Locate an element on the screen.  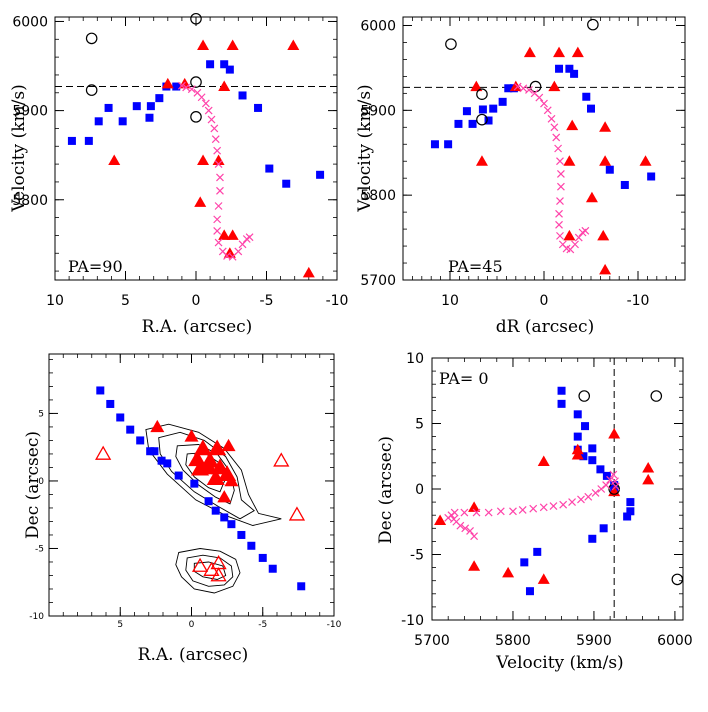
panel-2-minor-ticks is located at coordinates (544, 148).